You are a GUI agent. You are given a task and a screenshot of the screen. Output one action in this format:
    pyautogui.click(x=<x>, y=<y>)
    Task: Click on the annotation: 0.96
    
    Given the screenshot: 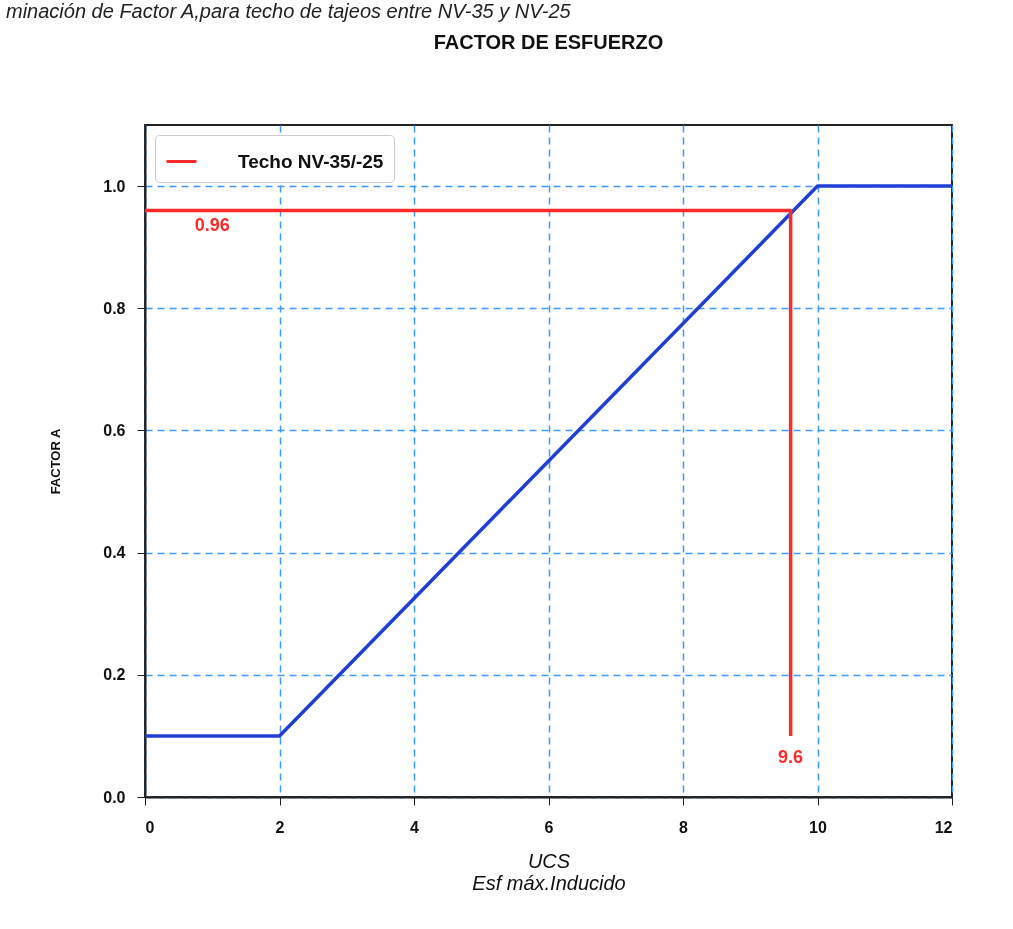 What is the action you would take?
    pyautogui.click(x=212, y=224)
    